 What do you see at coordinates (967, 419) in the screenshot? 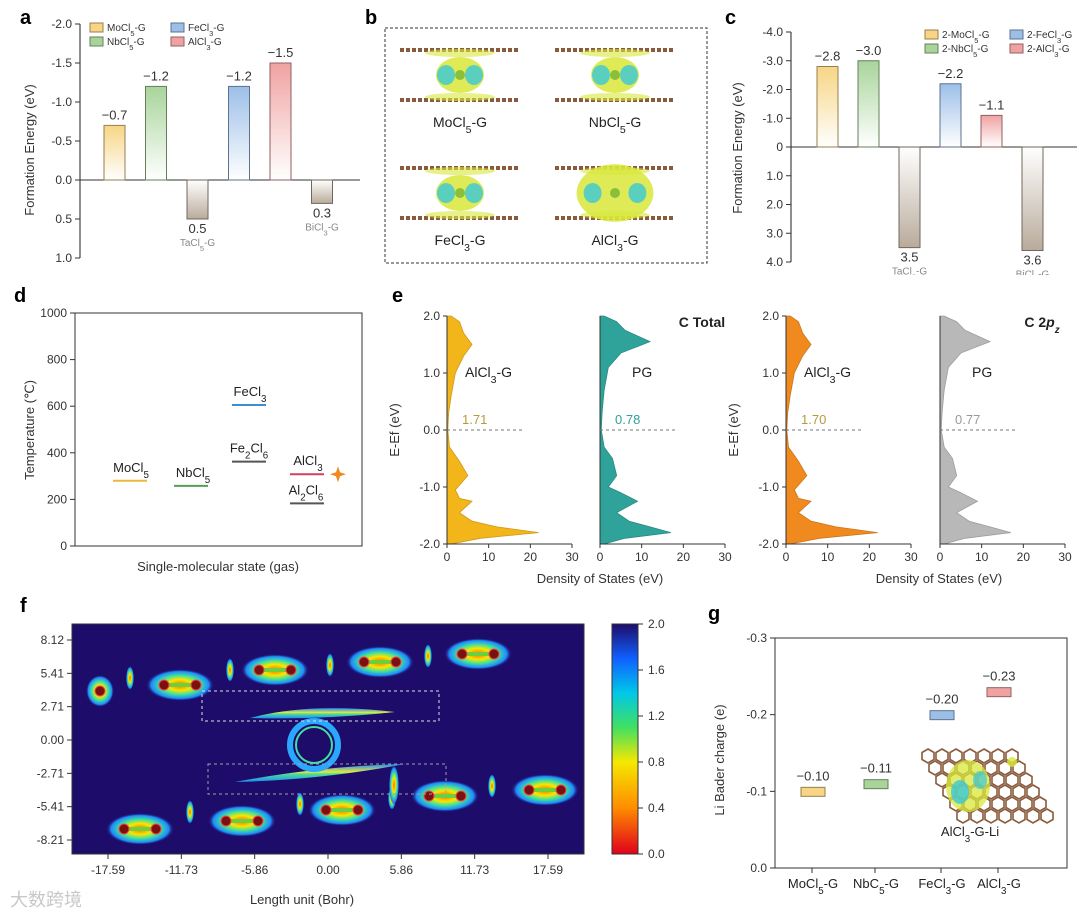
I see `dos-value-label: 0.77` at bounding box center [967, 419].